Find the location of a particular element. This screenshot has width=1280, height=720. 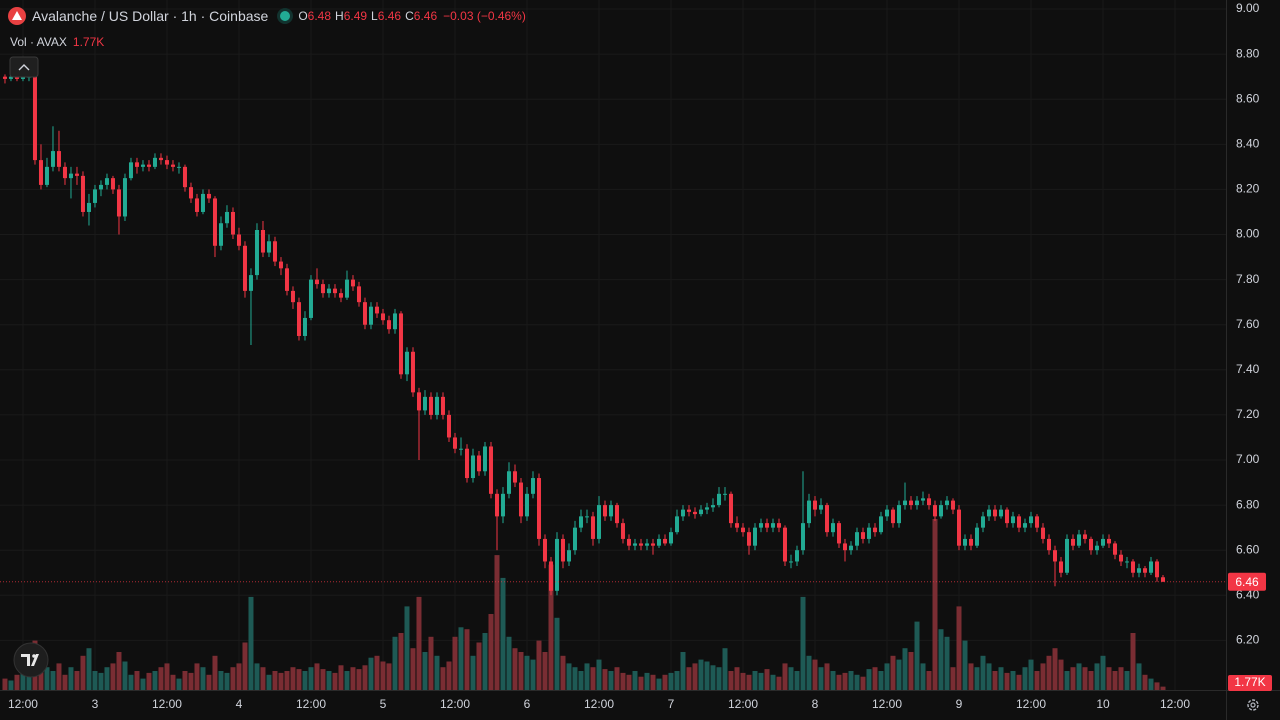

y-tick-label: 6.40 is located at coordinates (1248, 594).